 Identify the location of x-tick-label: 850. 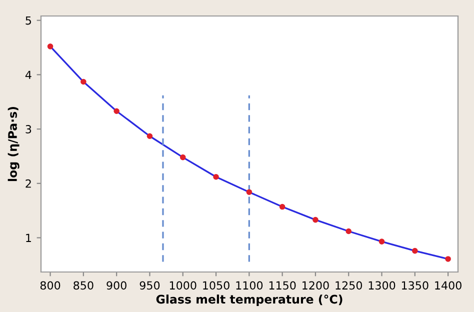
(84, 285).